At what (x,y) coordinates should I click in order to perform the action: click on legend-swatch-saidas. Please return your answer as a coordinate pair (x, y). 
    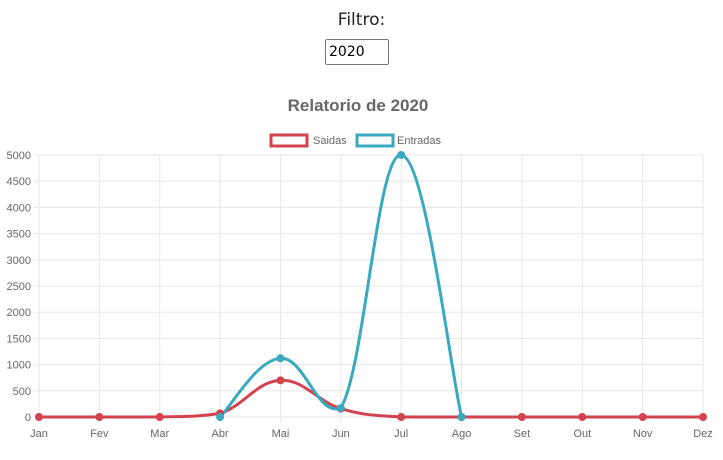
    Looking at the image, I should click on (289, 140).